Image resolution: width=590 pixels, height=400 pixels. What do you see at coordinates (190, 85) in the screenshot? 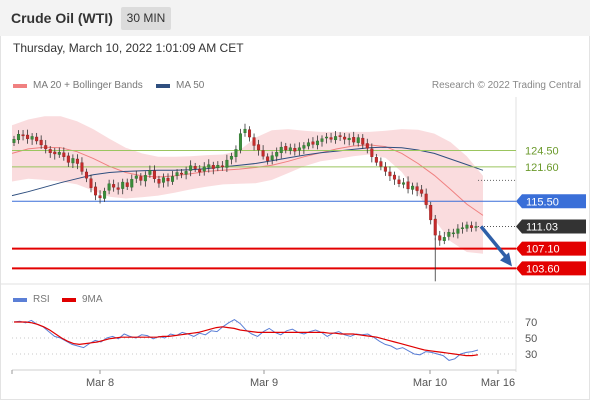
I see `ma50-label: MA 50` at bounding box center [190, 85].